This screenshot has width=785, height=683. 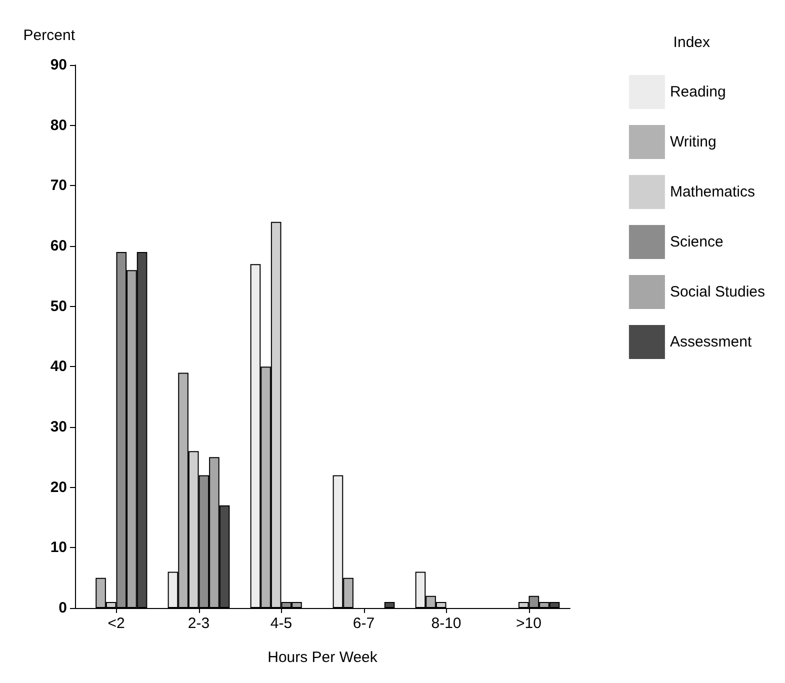 I want to click on legend-label: Social Studies, so click(x=718, y=292).